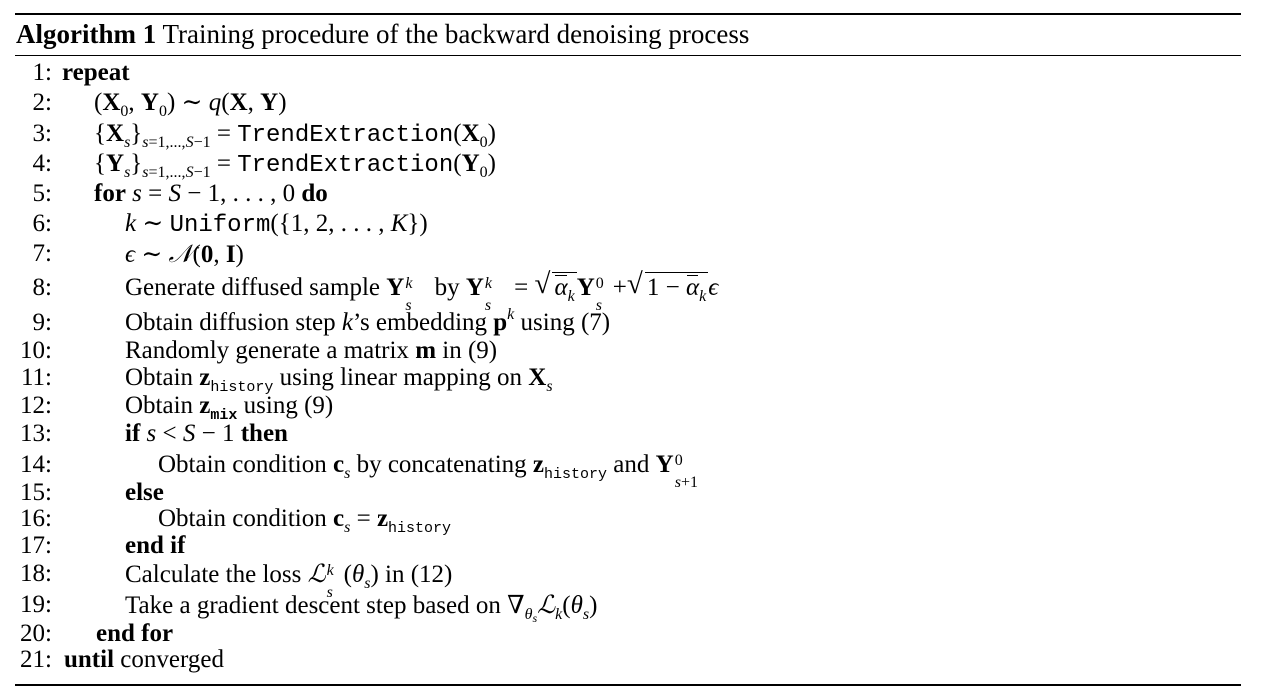  Describe the element at coordinates (220, 225) in the screenshot. I see `function-uniform: Uniform` at that location.